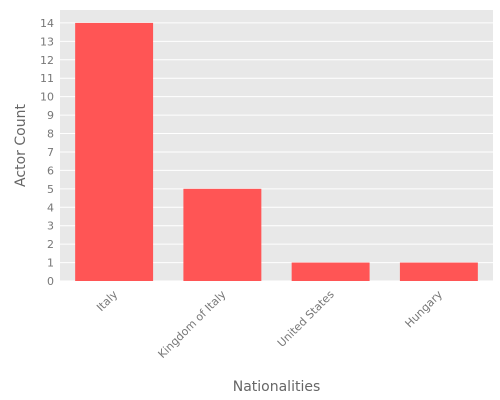  Describe the element at coordinates (47, 60) in the screenshot. I see `y-tick-label: 12` at that location.